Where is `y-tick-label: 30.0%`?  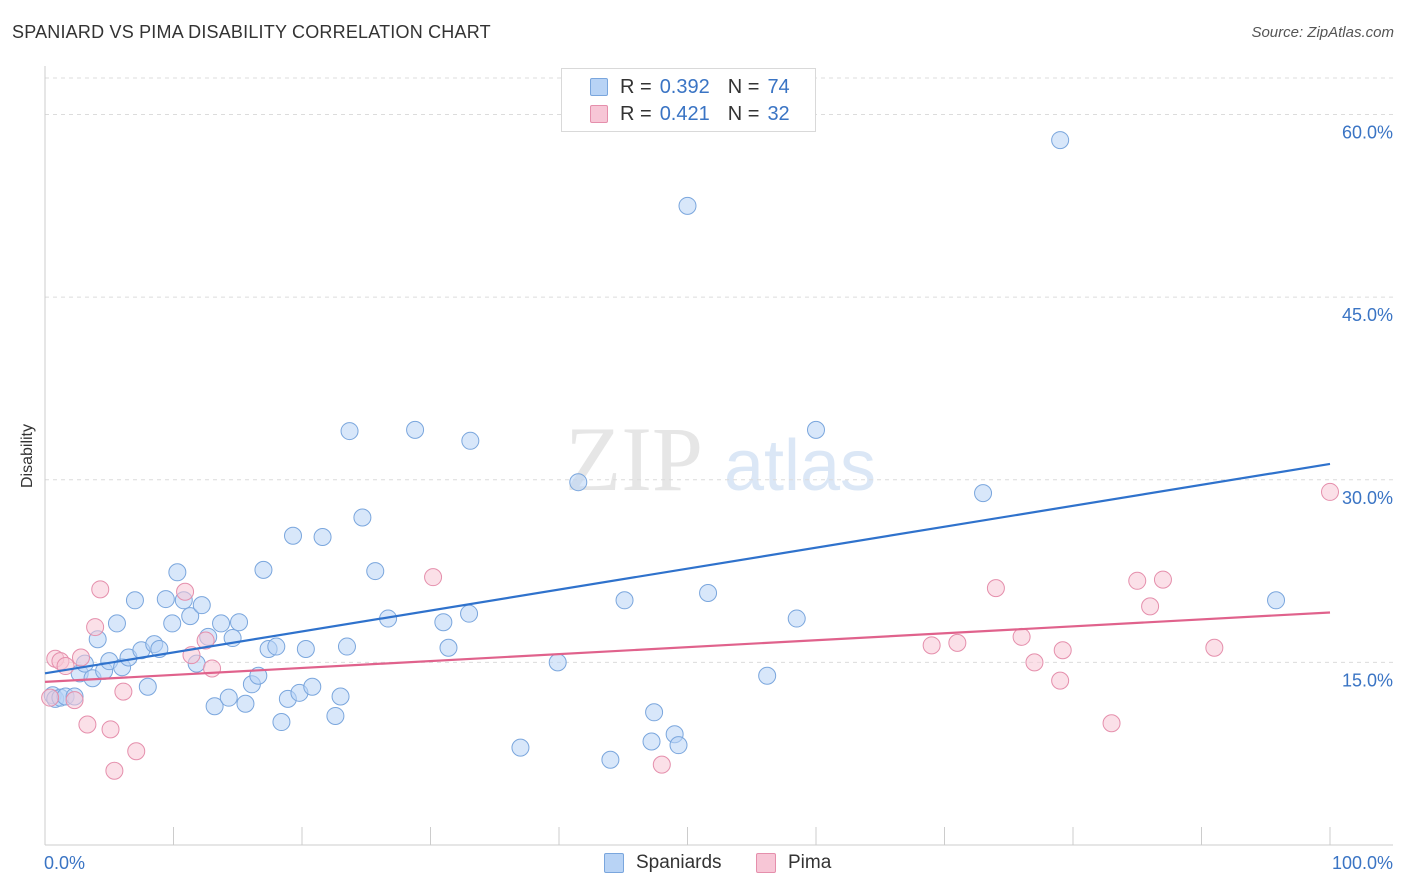 y-tick-label: 30.0% is located at coordinates (1367, 498).